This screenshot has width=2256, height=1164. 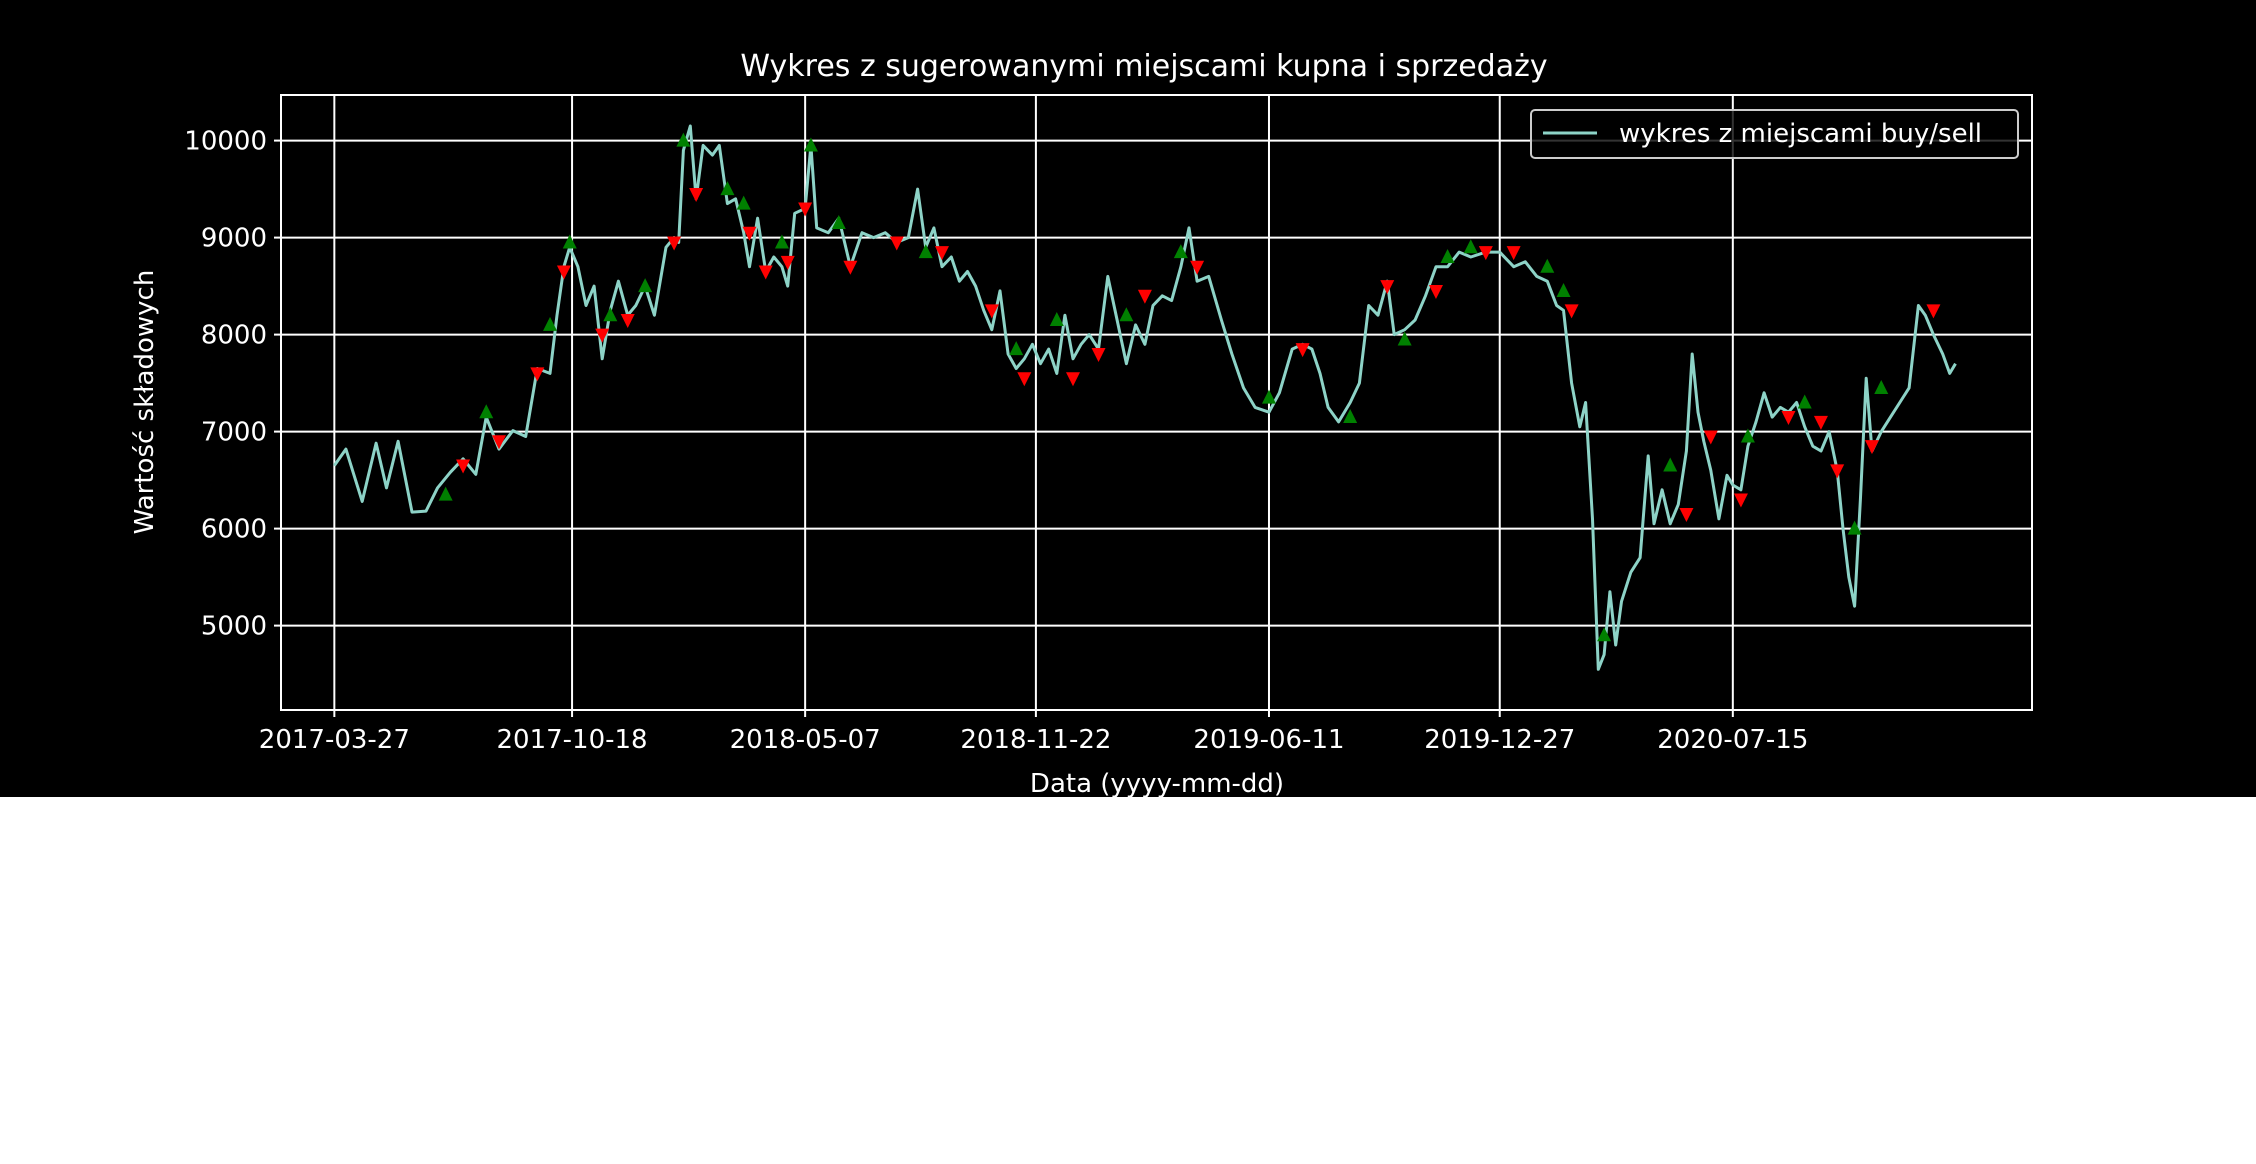 What do you see at coordinates (1800, 134) in the screenshot?
I see `legend-label: wykres z miejscami buy/sell` at bounding box center [1800, 134].